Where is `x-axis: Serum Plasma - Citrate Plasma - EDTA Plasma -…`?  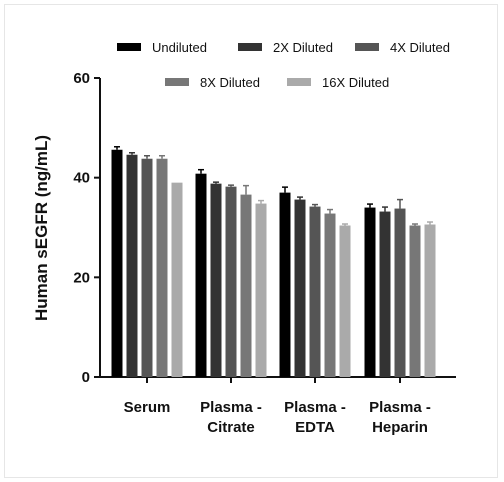 x-axis: Serum Plasma - Citrate Plasma - EDTA Plasma -… is located at coordinates (277, 406).